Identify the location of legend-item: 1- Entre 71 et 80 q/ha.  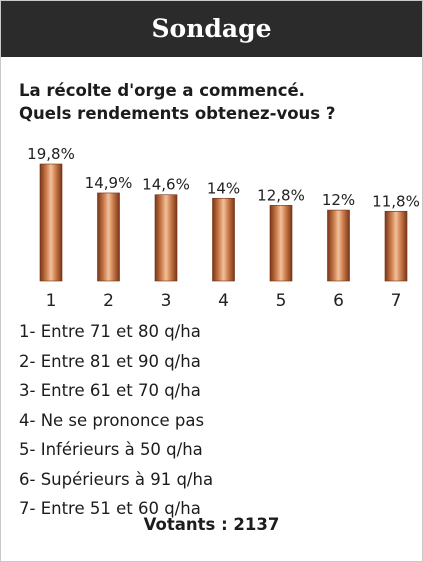
(110, 331).